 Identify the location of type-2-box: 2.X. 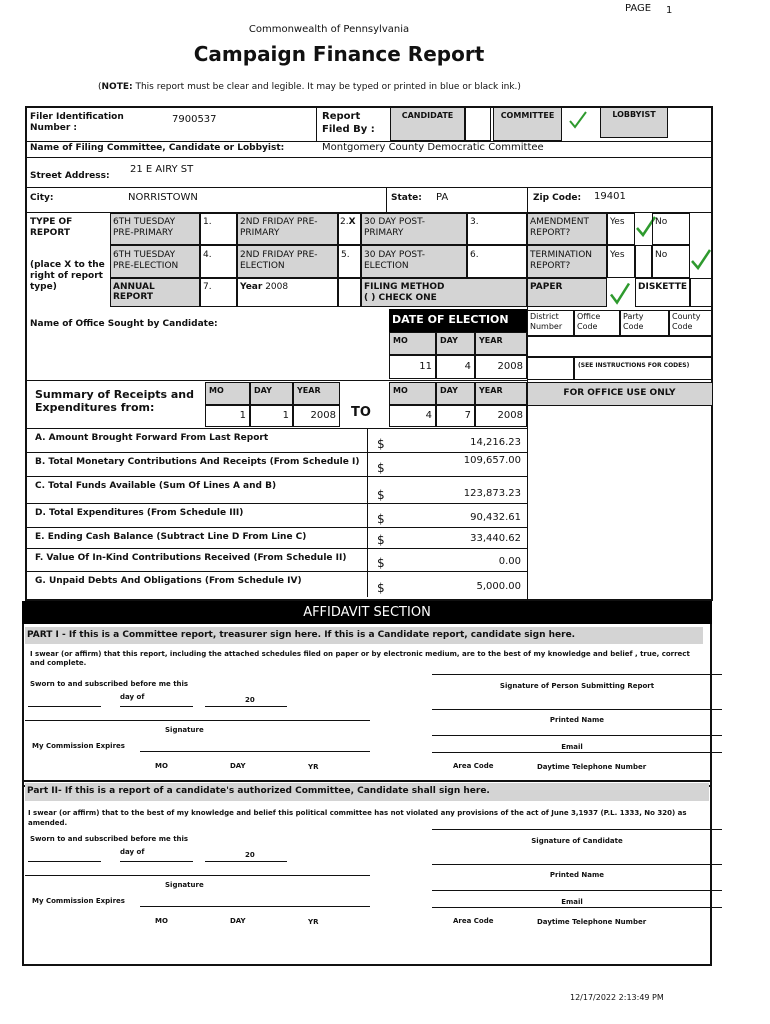
(349, 229).